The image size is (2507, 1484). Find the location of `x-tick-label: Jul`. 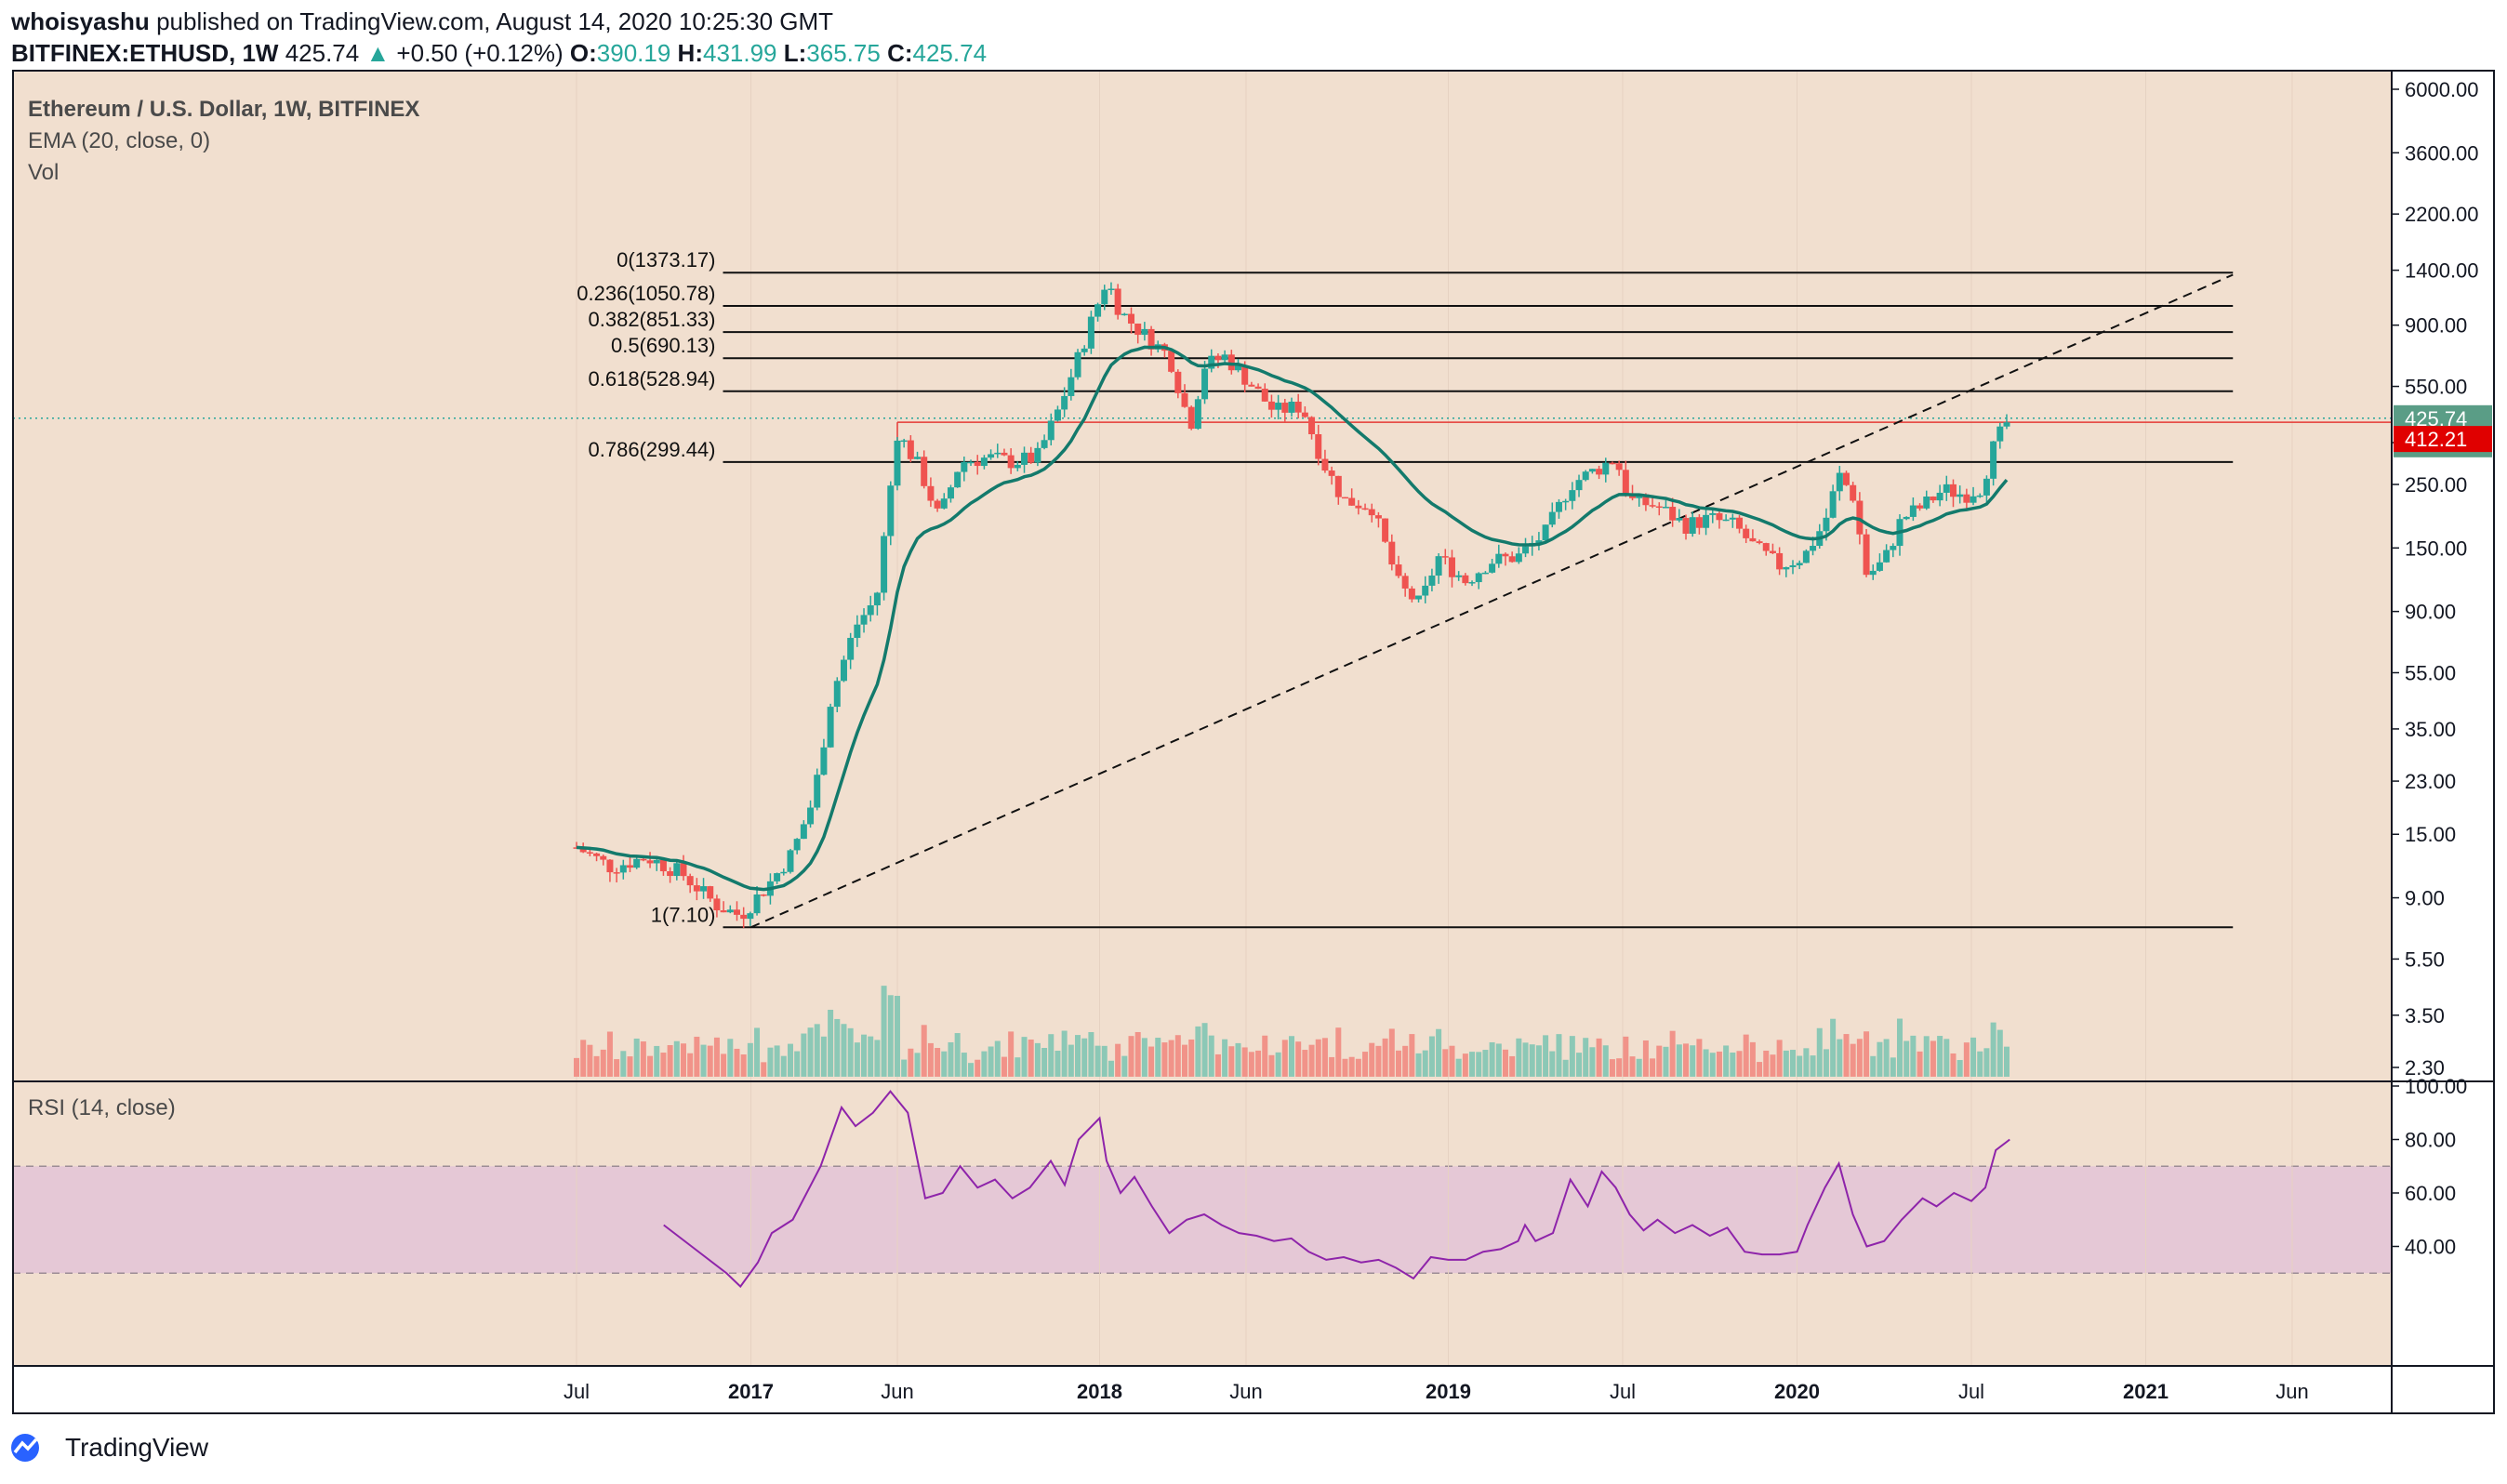

x-tick-label: Jul is located at coordinates (1623, 1391).